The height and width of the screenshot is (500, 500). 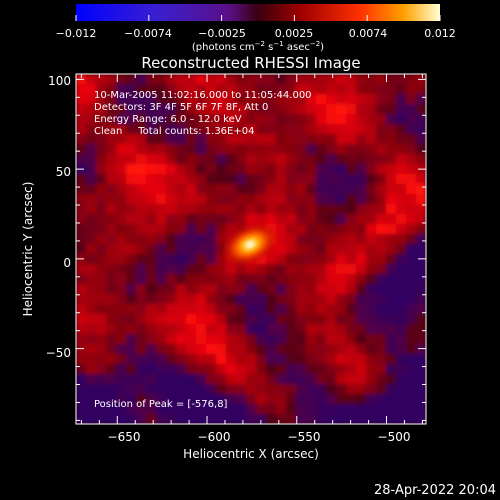 I want to click on colorbar-tick-label-3: 0.0025, so click(x=294, y=33).